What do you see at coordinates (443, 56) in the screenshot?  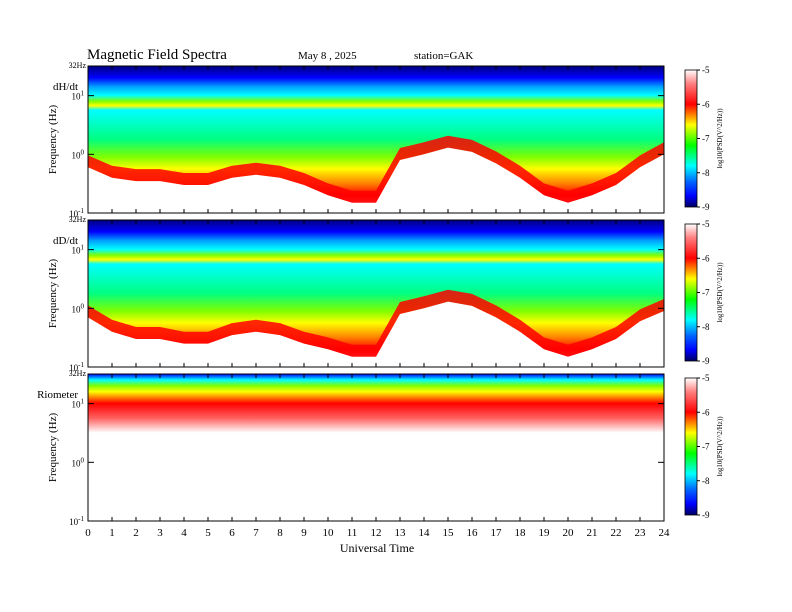 I see `figure-station: station=GAK` at bounding box center [443, 56].